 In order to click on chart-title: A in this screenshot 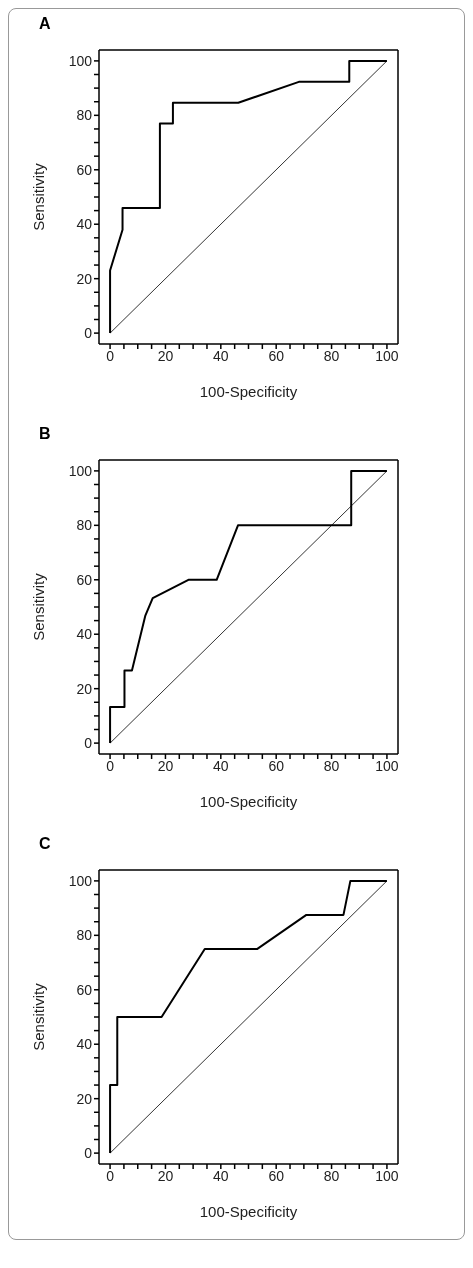, I will do `click(45, 24)`.